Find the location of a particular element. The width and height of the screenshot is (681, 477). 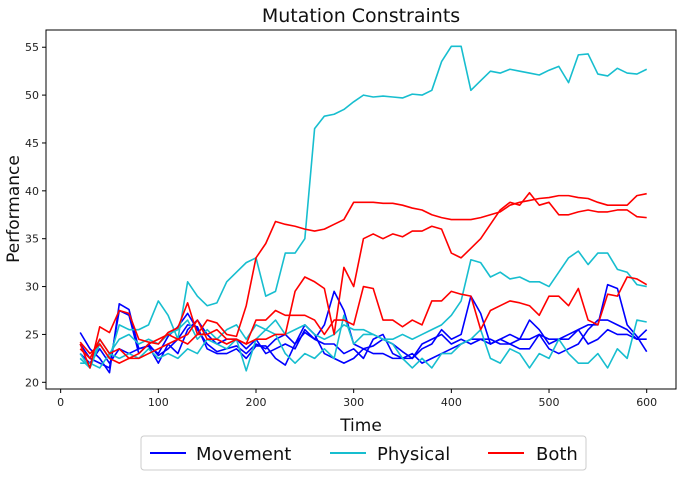

chart-title: Mutation Constraints is located at coordinates (361, 16).